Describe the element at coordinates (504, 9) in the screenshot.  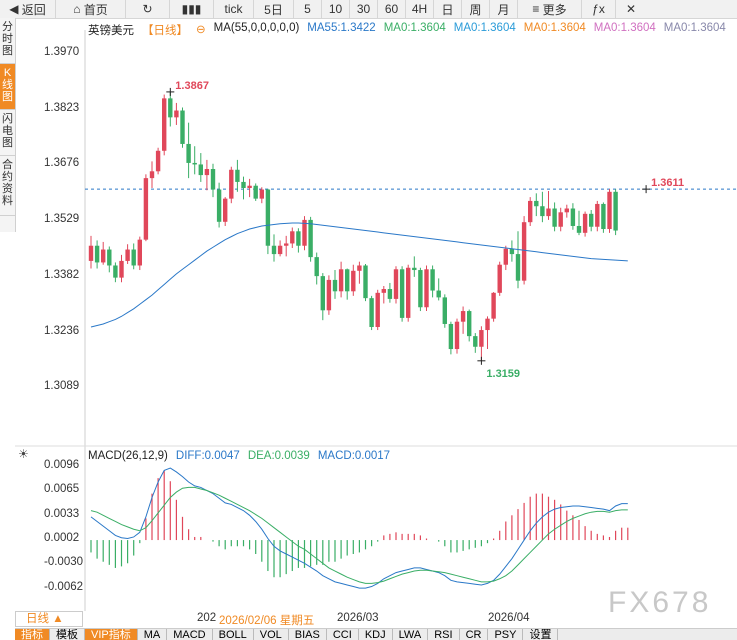
I see `period-month: 月` at that location.